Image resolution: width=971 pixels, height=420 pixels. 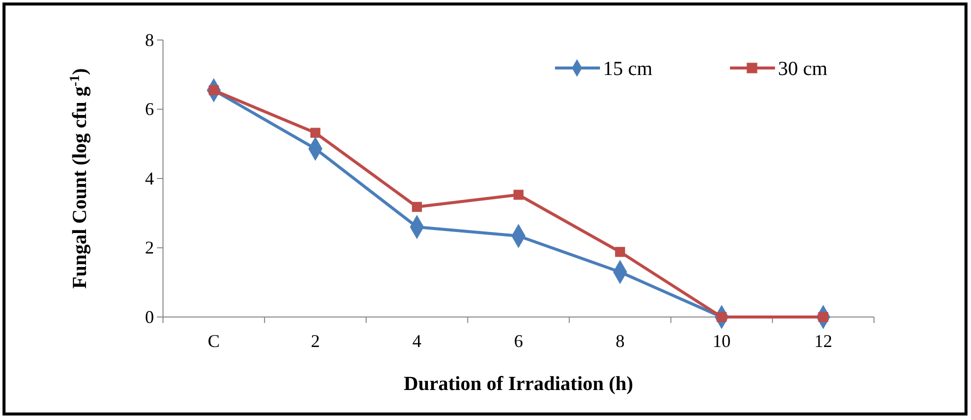 What do you see at coordinates (518, 341) in the screenshot?
I see `x-tick-label: 6` at bounding box center [518, 341].